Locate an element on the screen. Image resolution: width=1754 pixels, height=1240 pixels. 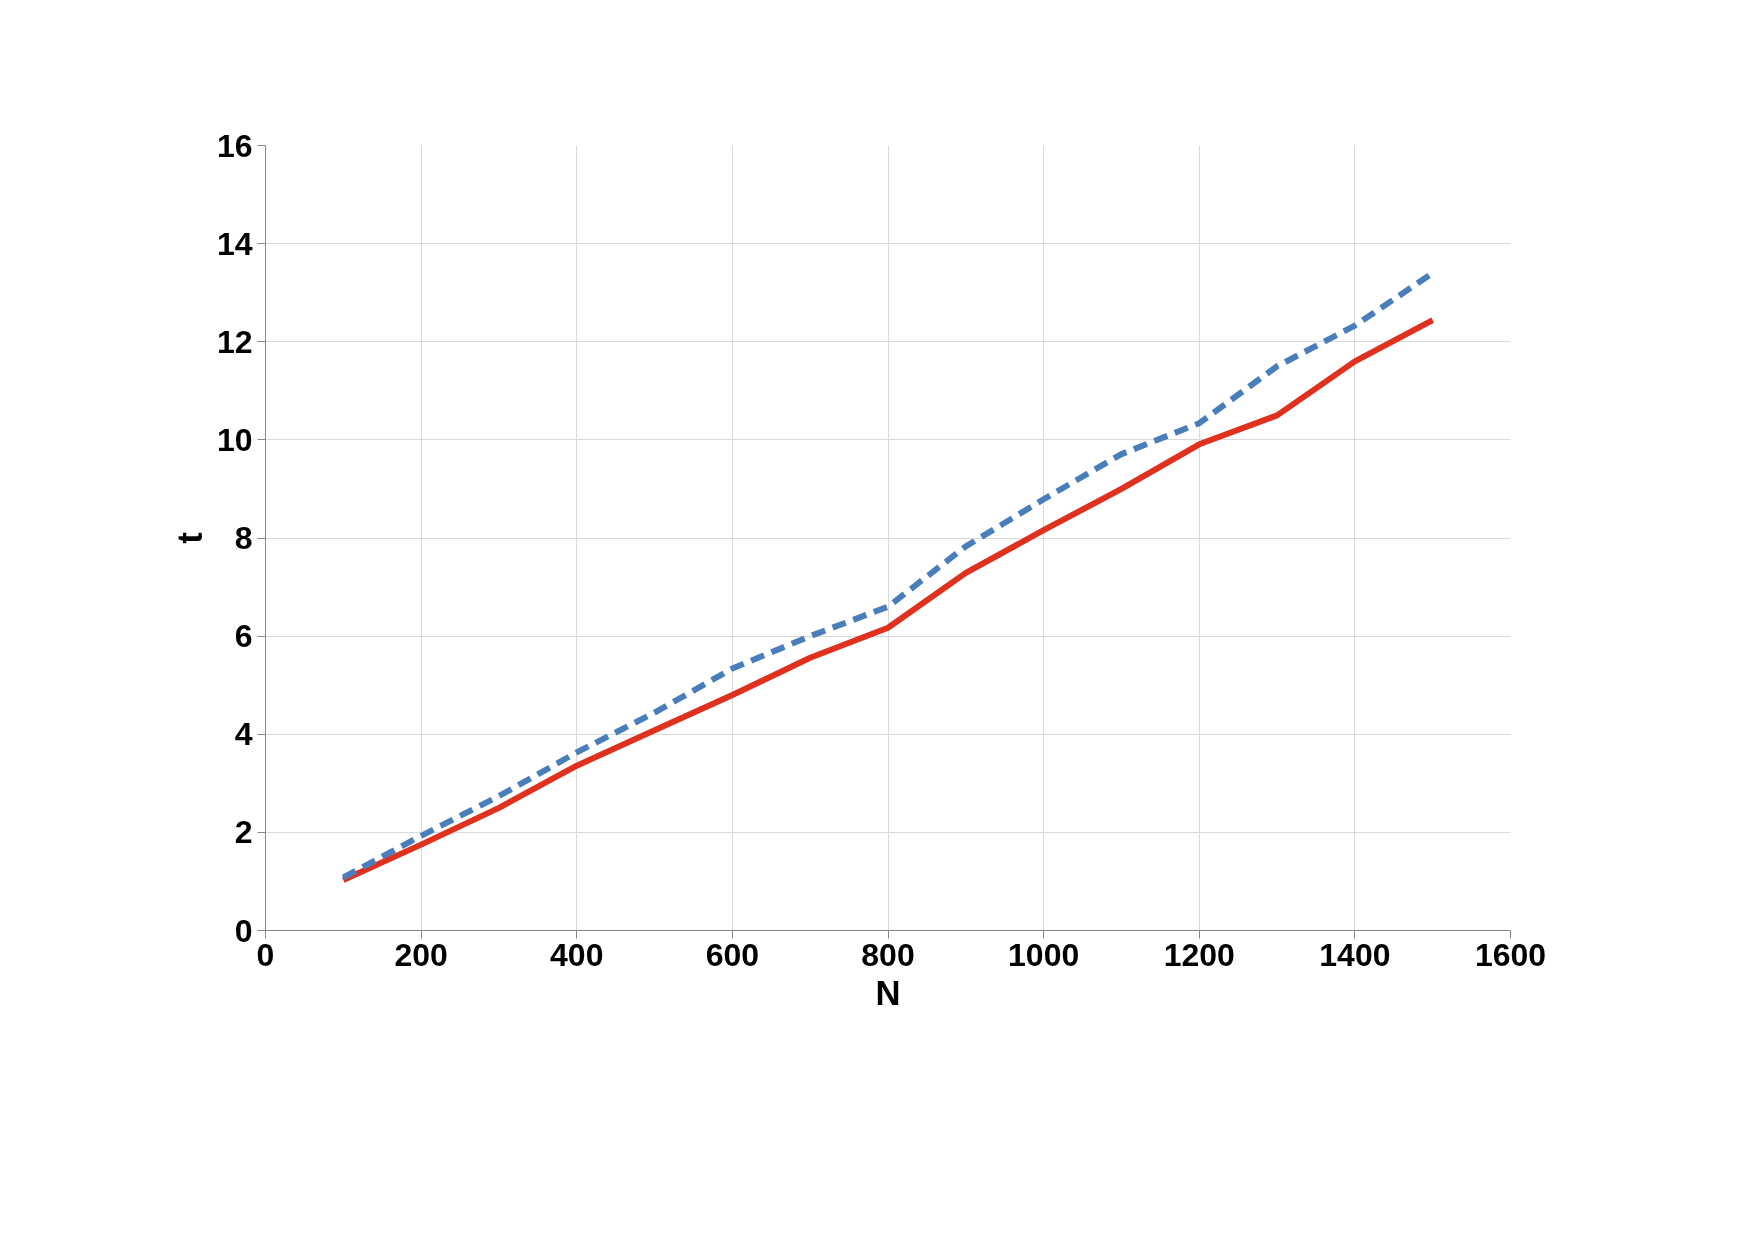
y-tick-label: 2 is located at coordinates (243, 832).